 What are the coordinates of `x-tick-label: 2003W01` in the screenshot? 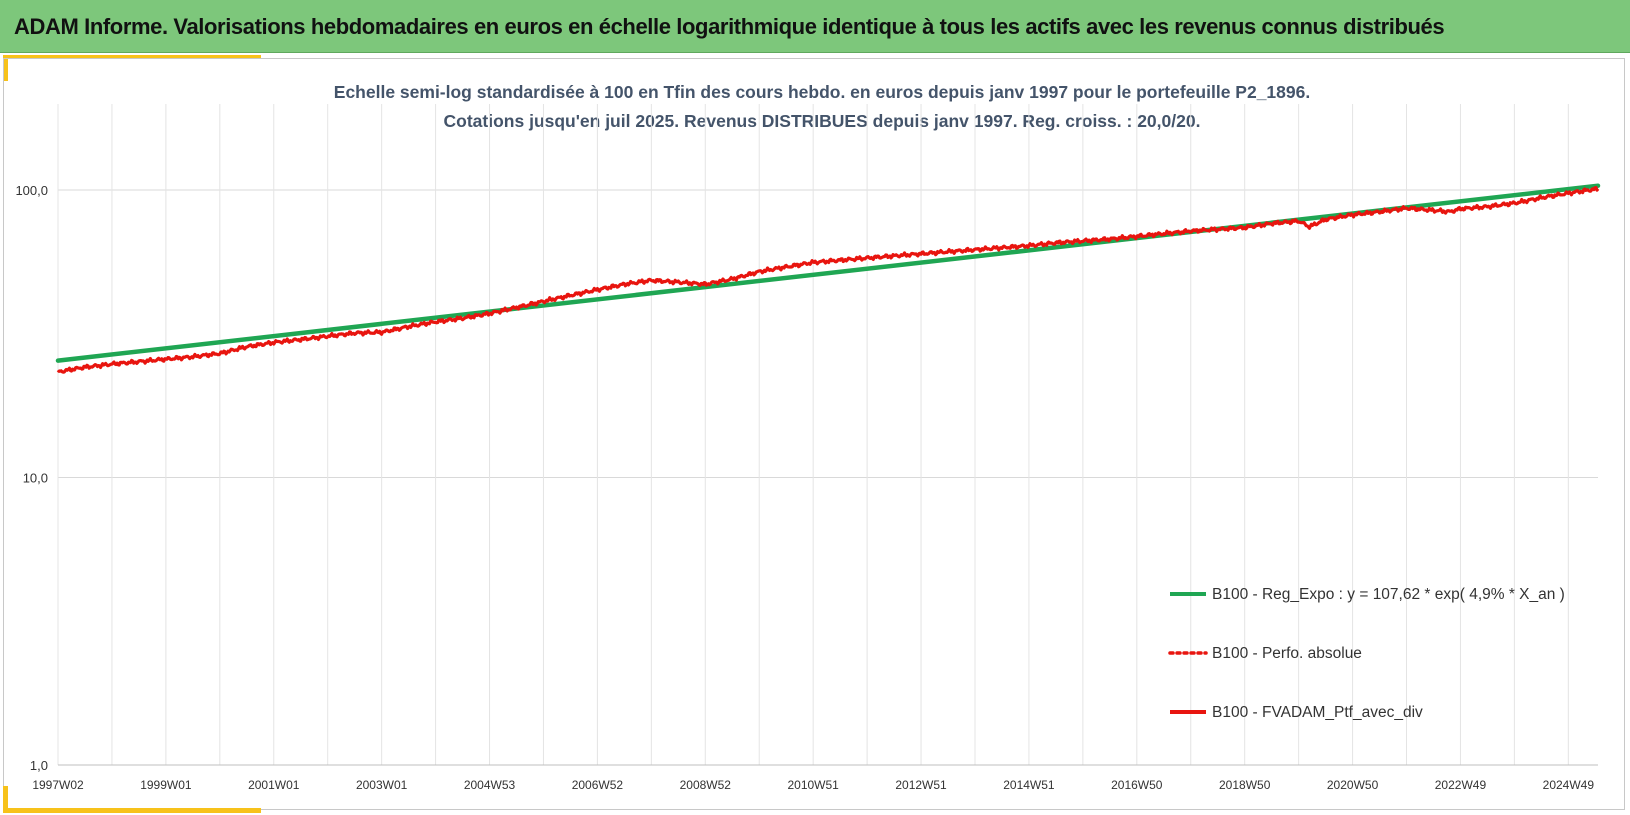 It's located at (382, 785).